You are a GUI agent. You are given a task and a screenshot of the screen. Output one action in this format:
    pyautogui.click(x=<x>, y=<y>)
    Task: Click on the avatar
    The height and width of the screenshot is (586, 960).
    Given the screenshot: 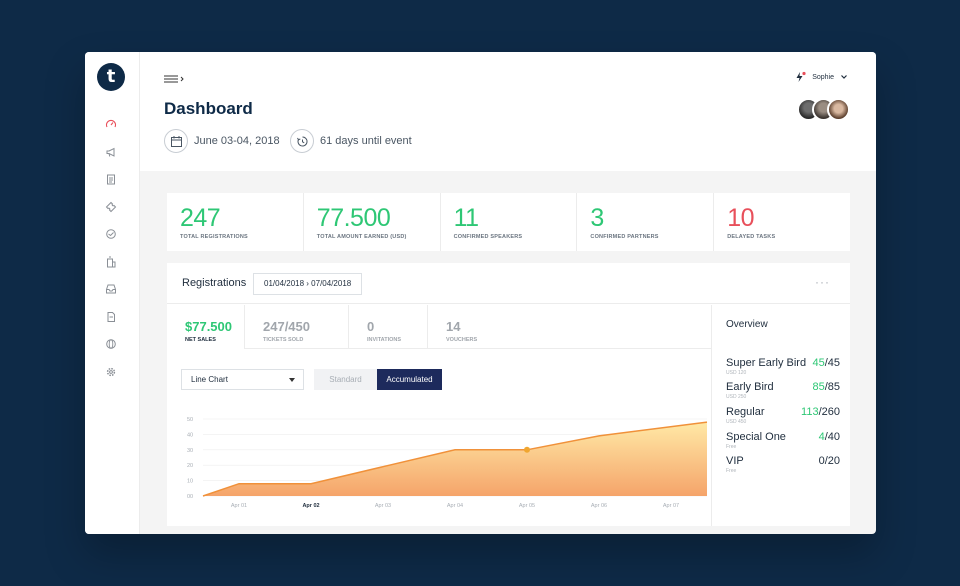 What is the action you would take?
    pyautogui.click(x=838, y=109)
    